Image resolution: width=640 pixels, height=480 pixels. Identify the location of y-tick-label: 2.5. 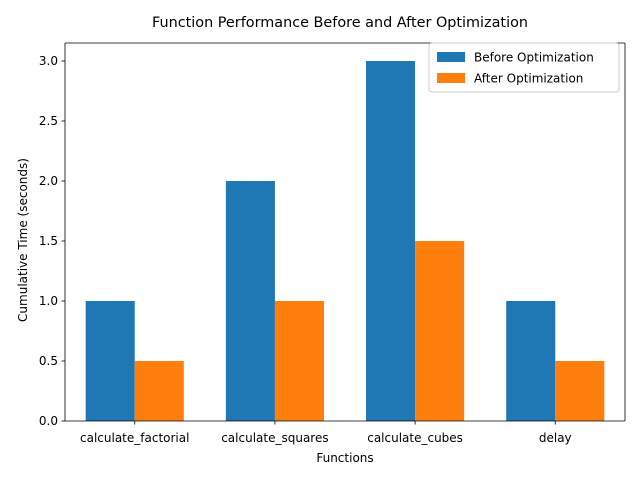
(48, 121).